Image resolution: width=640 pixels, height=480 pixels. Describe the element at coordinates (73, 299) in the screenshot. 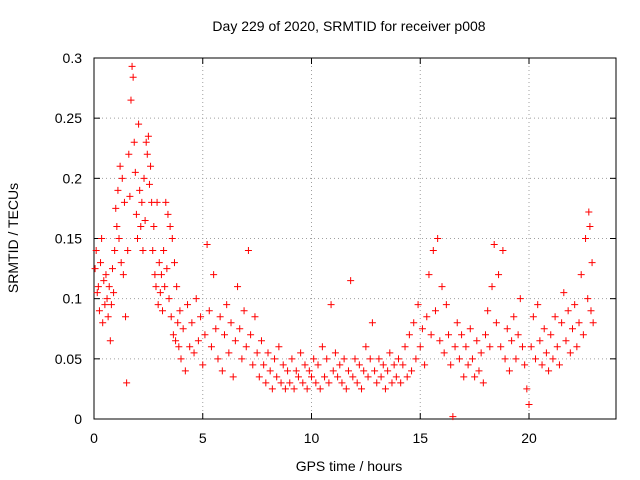

I see `y-tick-label: 0.1` at that location.